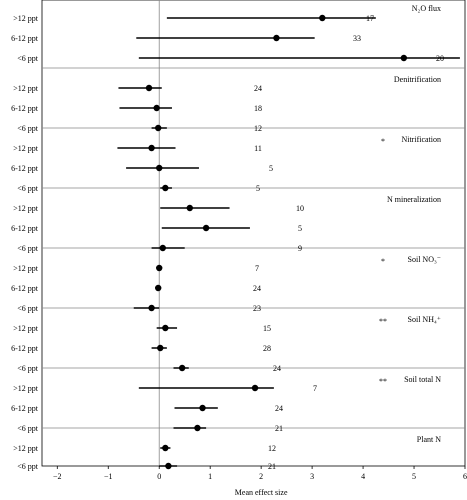 The image size is (467, 500). I want to click on panel-title: Soil total N, so click(422, 379).